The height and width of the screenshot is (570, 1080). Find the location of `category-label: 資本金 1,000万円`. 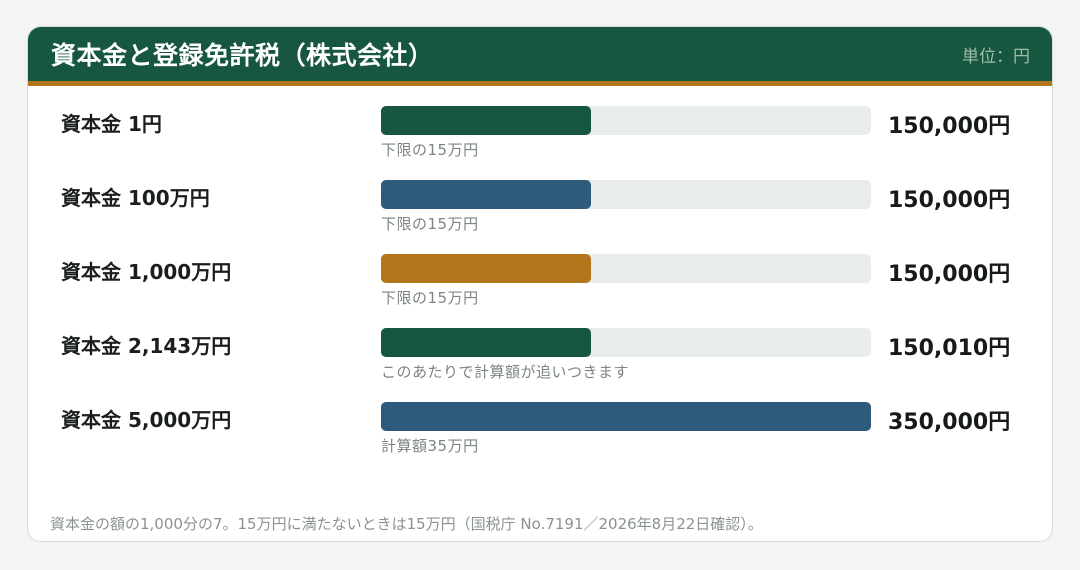

category-label: 資本金 1,000万円 is located at coordinates (146, 272).